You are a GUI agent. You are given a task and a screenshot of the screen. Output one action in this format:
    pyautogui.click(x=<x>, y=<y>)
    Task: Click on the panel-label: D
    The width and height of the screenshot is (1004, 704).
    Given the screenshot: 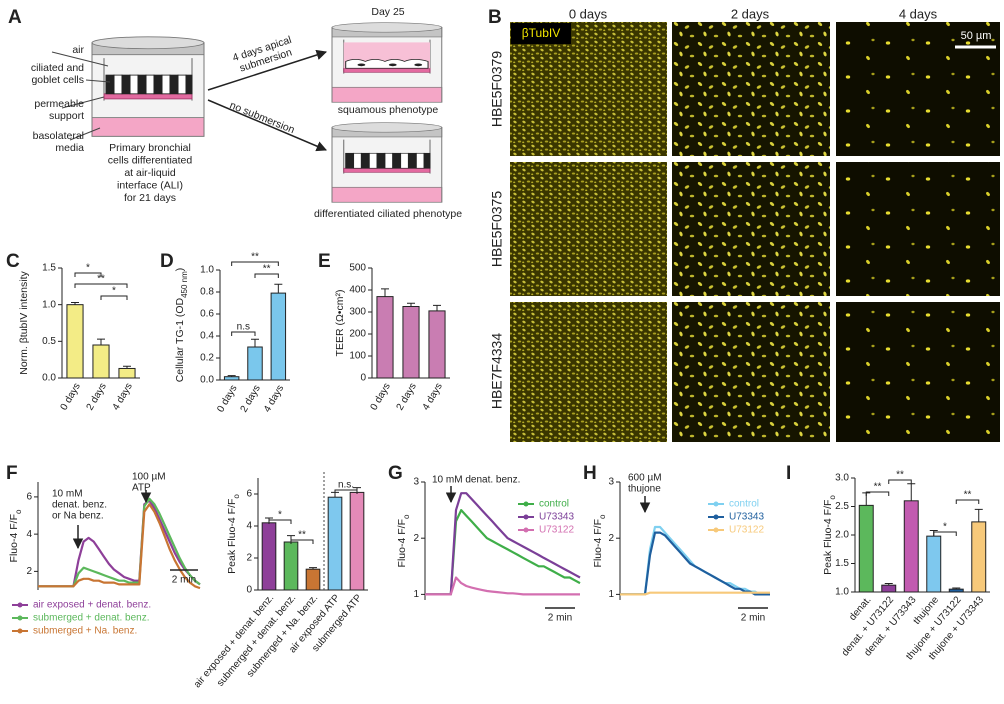 What is the action you would take?
    pyautogui.click(x=167, y=261)
    